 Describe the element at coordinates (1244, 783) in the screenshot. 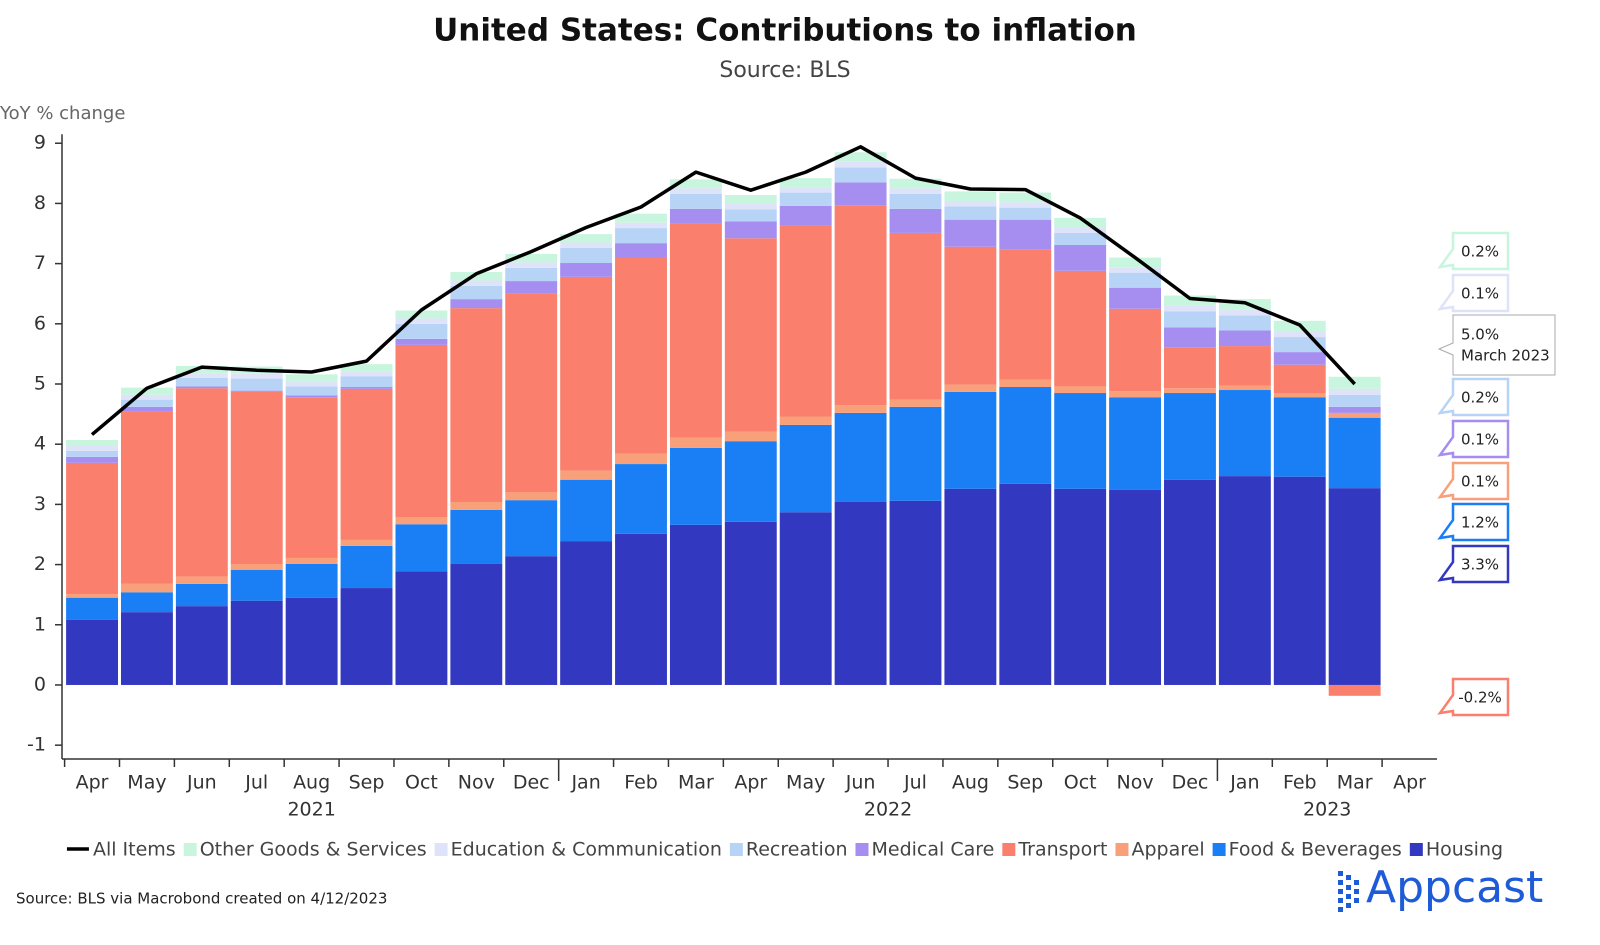

I see `x-tick-label: Jan` at that location.